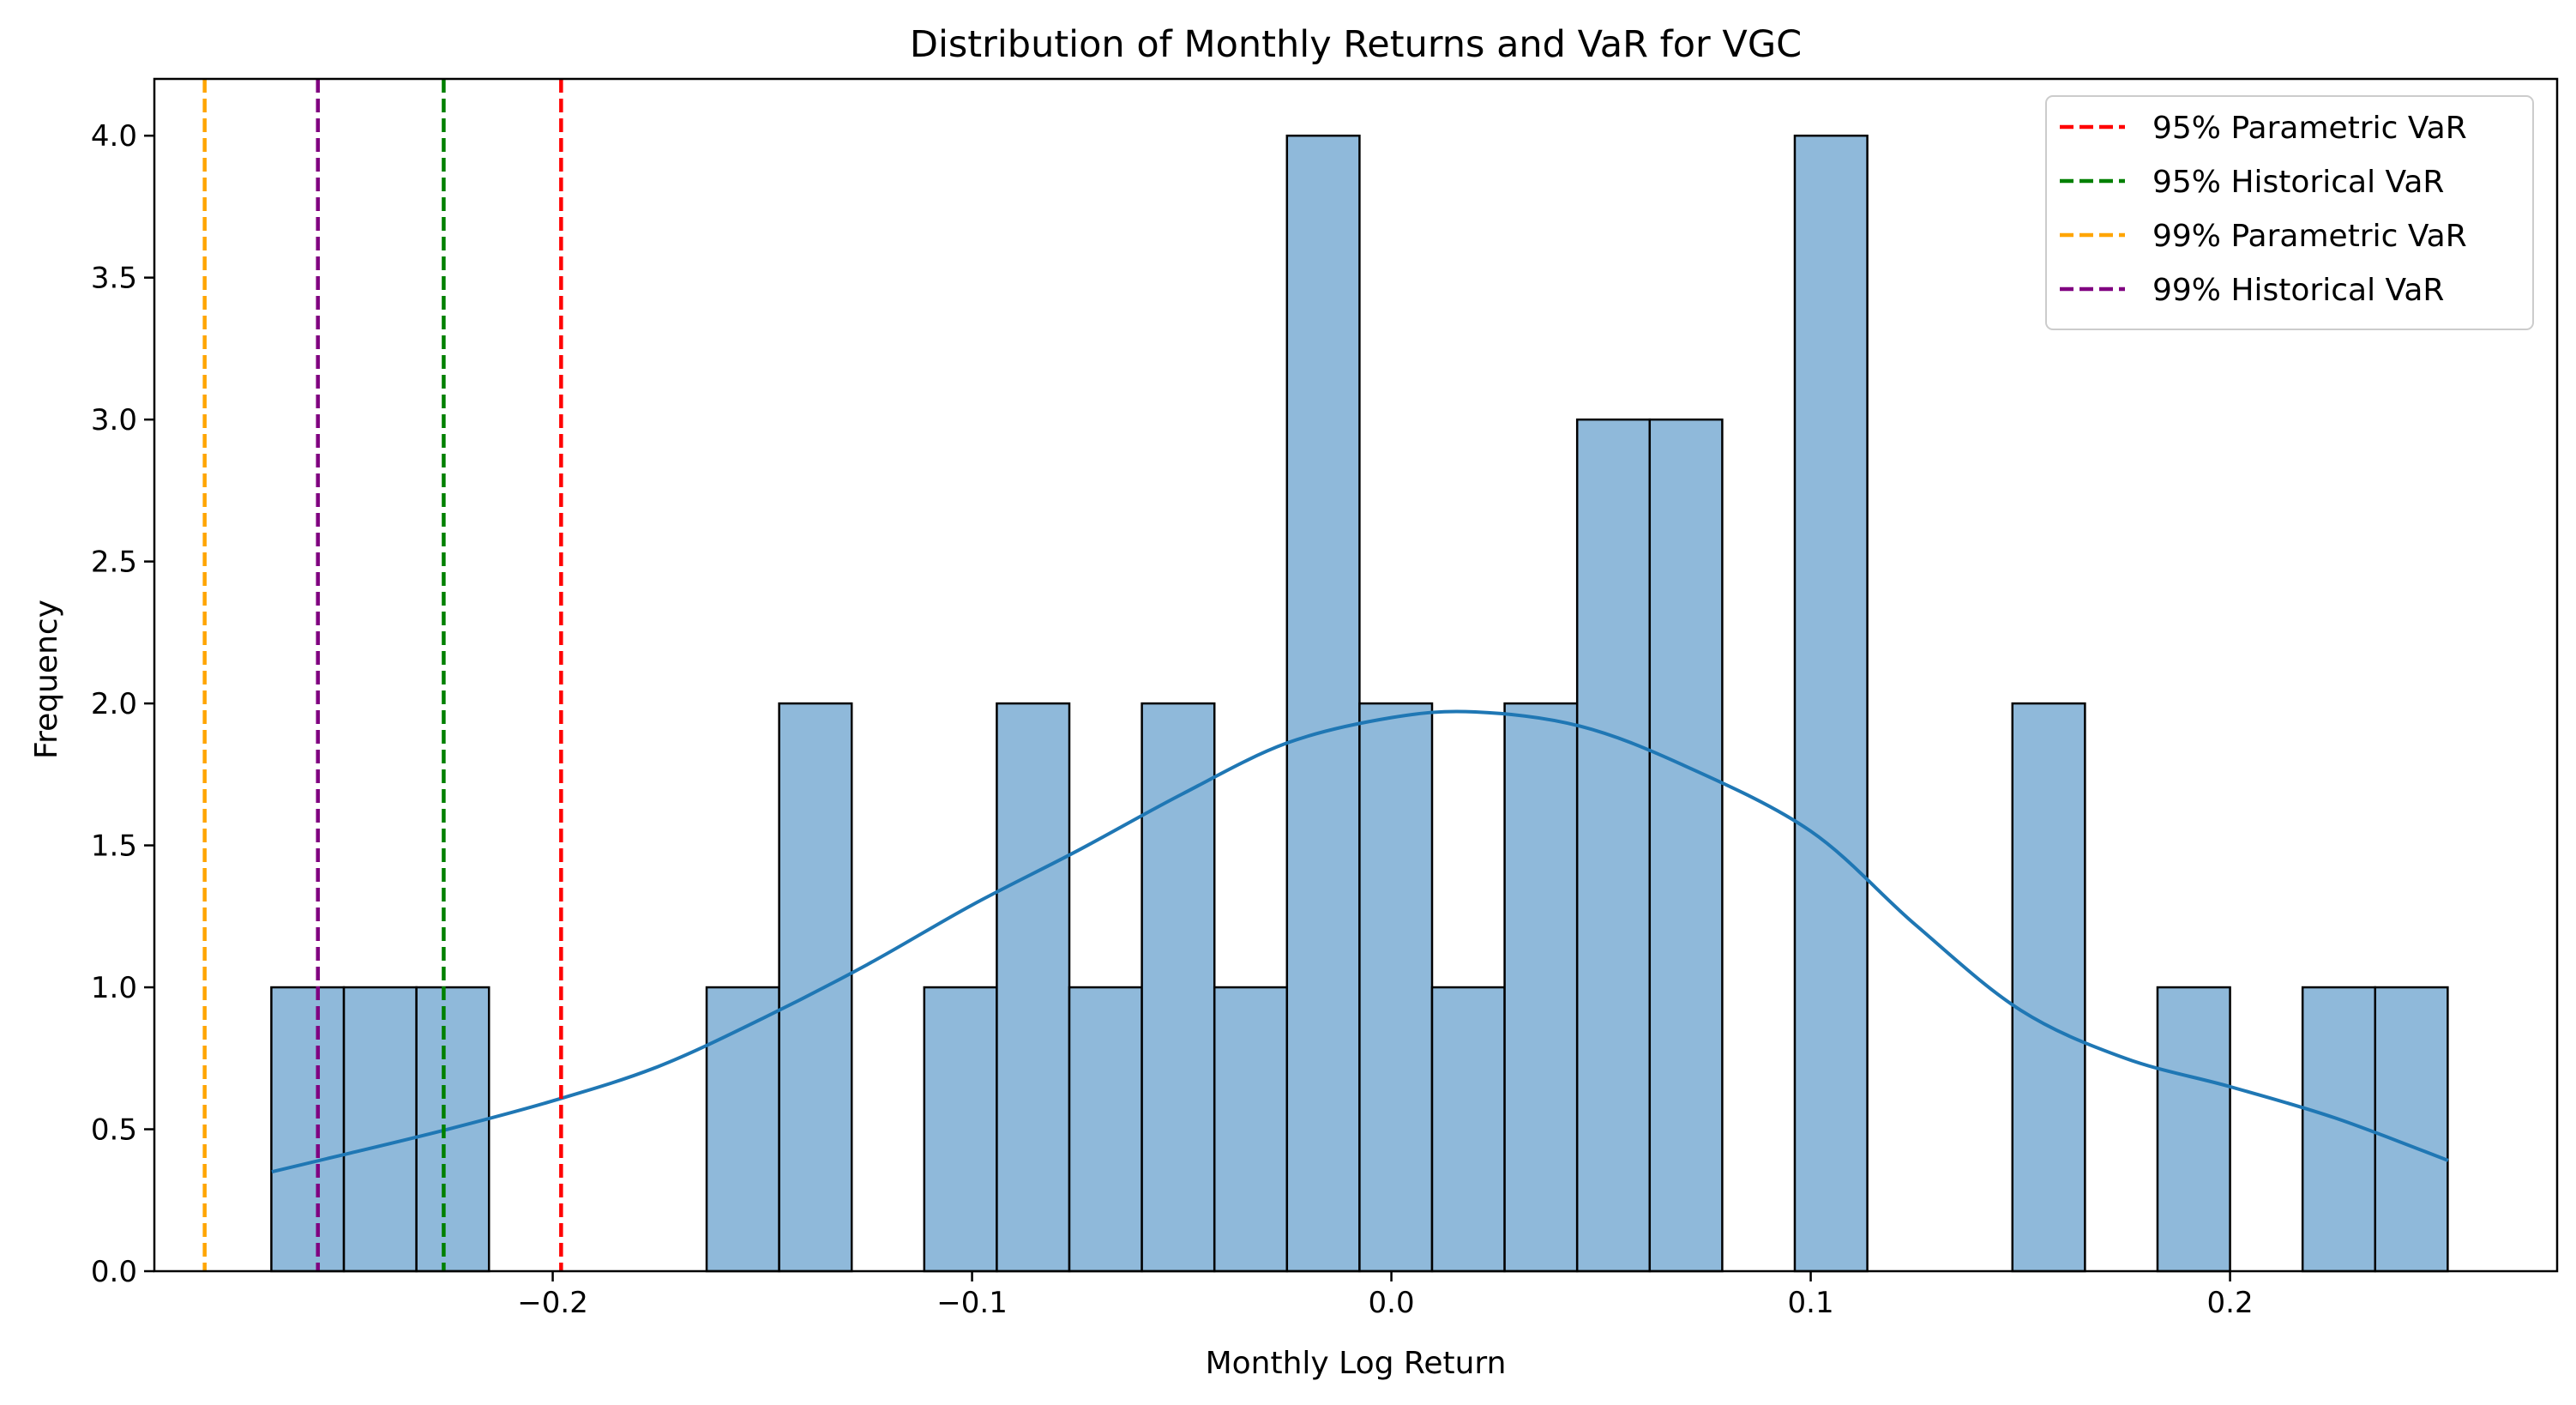 The width and height of the screenshot is (2576, 1405). I want to click on y-tick-label: 1.0, so click(114, 988).